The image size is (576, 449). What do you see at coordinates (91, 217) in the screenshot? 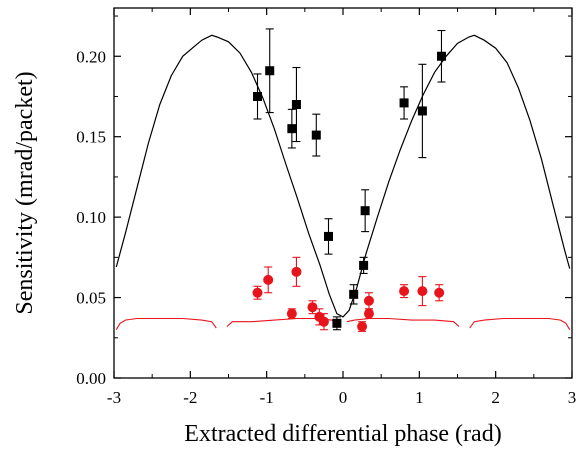
I see `y-tick-label: 0.10` at bounding box center [91, 217].